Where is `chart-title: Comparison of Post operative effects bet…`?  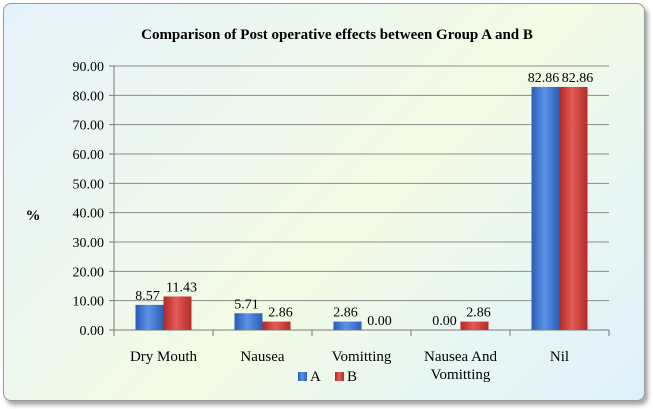 chart-title: Comparison of Post operative effects bet… is located at coordinates (337, 35).